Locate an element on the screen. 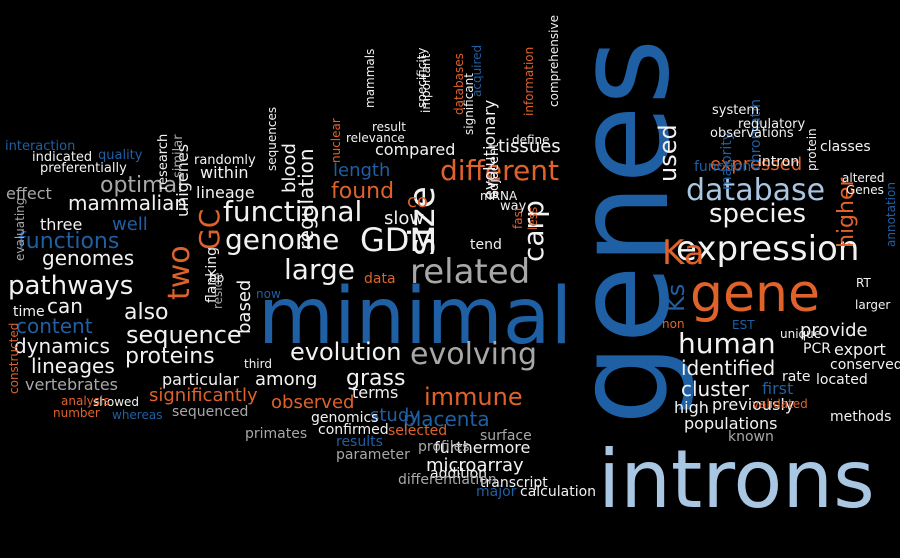  cloud-word: first is located at coordinates (778, 388).